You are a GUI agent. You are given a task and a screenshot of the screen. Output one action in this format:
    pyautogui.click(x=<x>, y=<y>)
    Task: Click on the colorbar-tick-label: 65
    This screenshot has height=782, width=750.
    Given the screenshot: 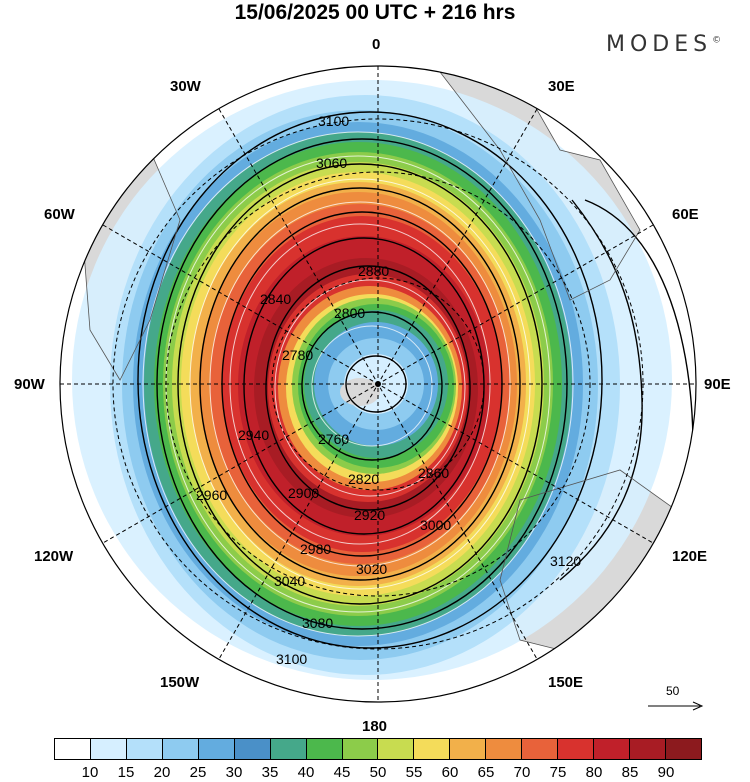 What is the action you would take?
    pyautogui.click(x=486, y=772)
    